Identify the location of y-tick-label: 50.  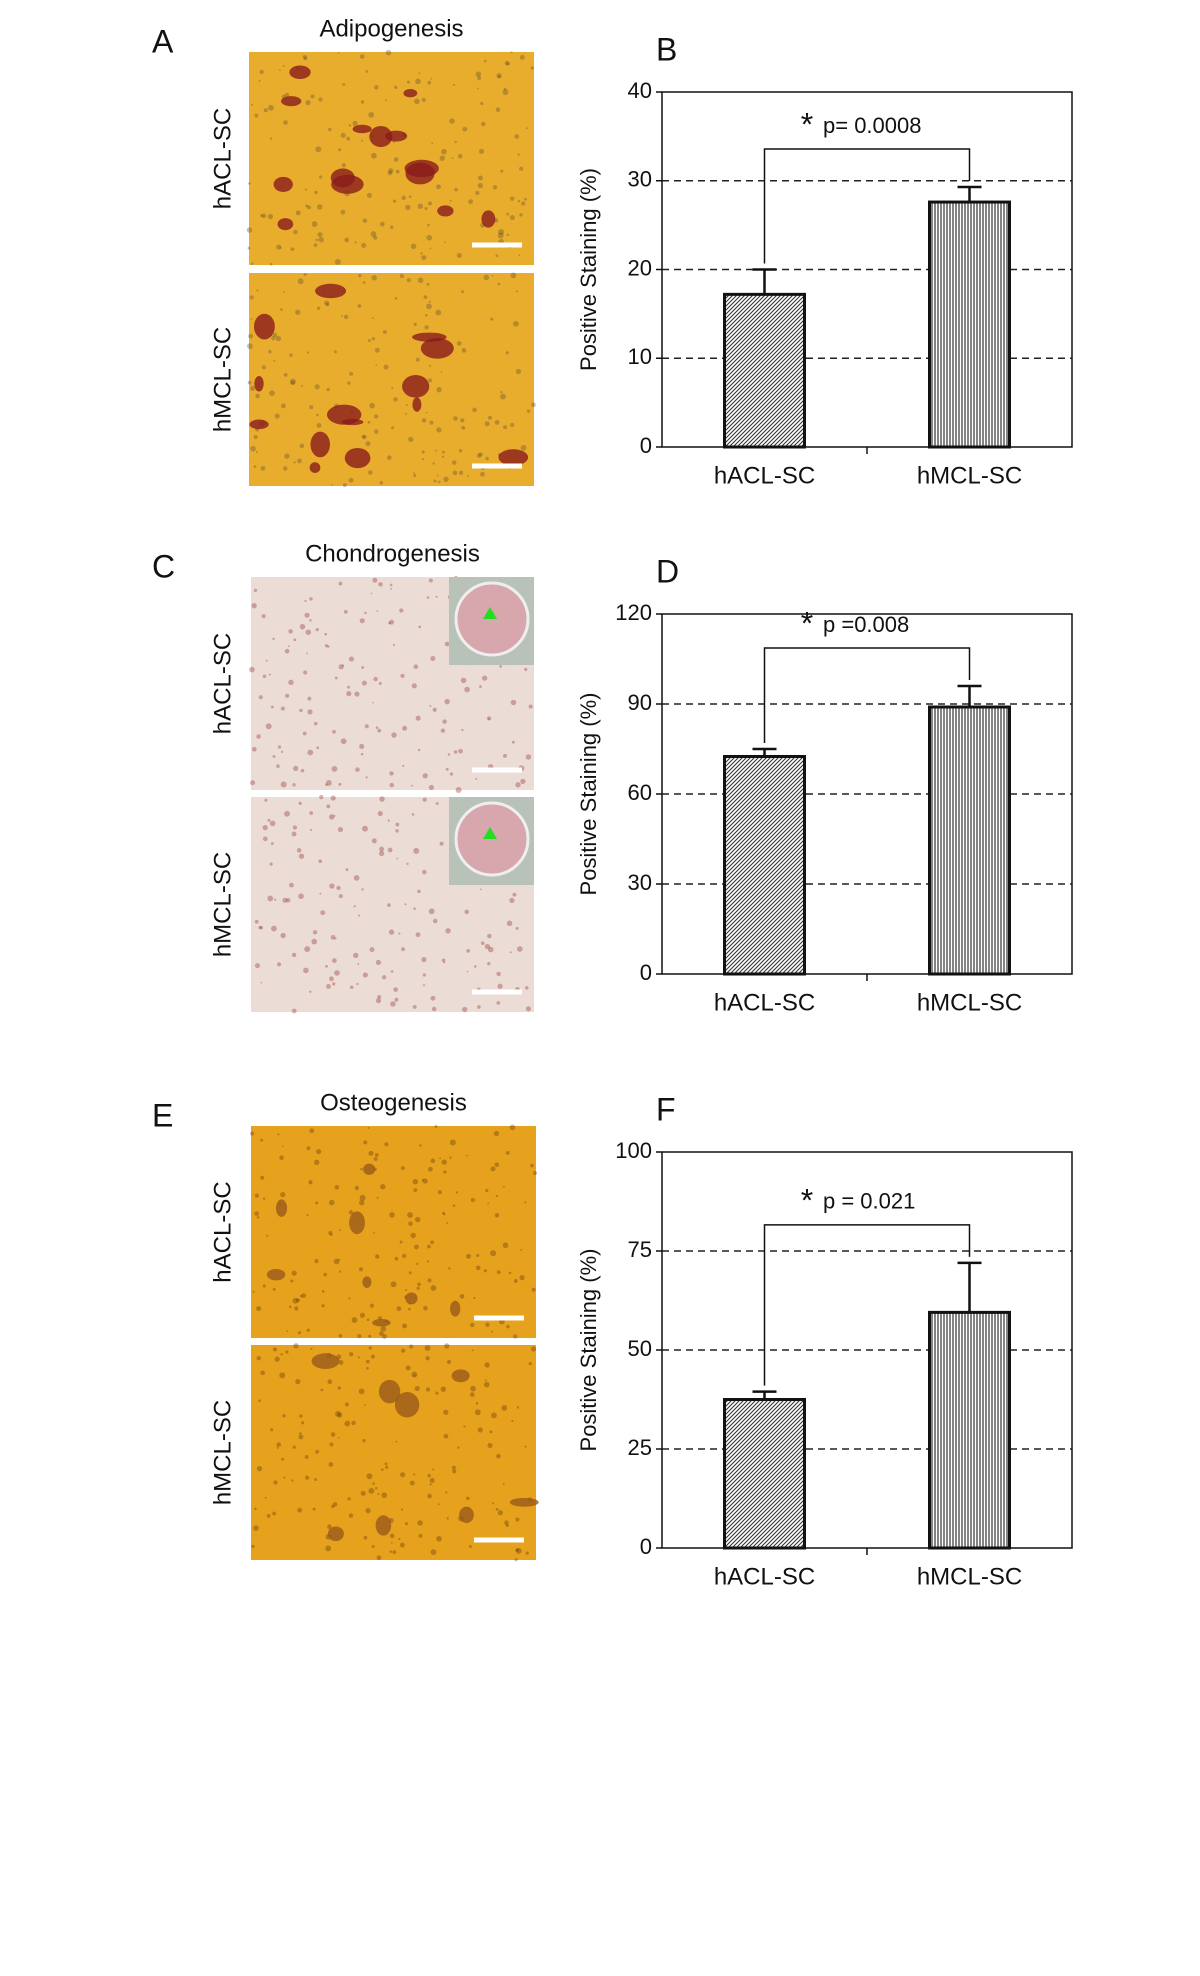
(640, 1348).